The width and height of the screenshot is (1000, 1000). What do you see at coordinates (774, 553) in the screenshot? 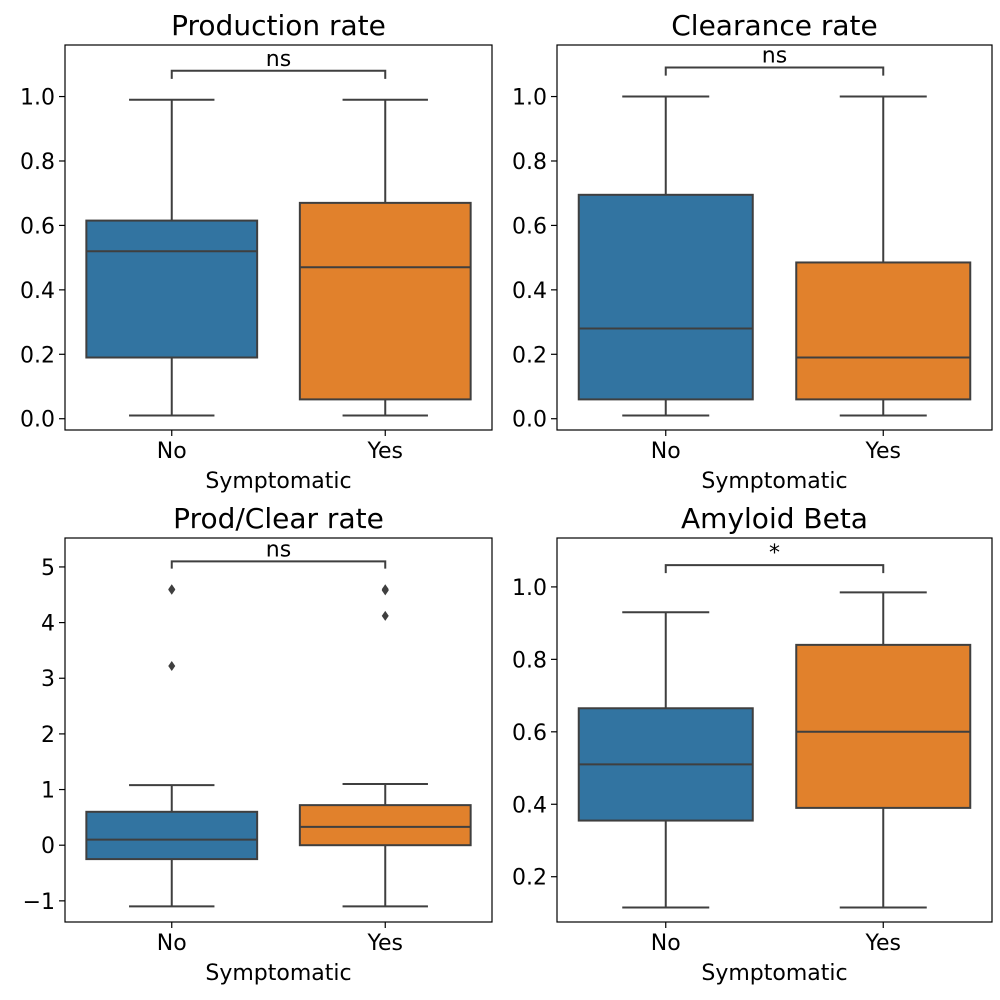
I see `significance-label: *` at bounding box center [774, 553].